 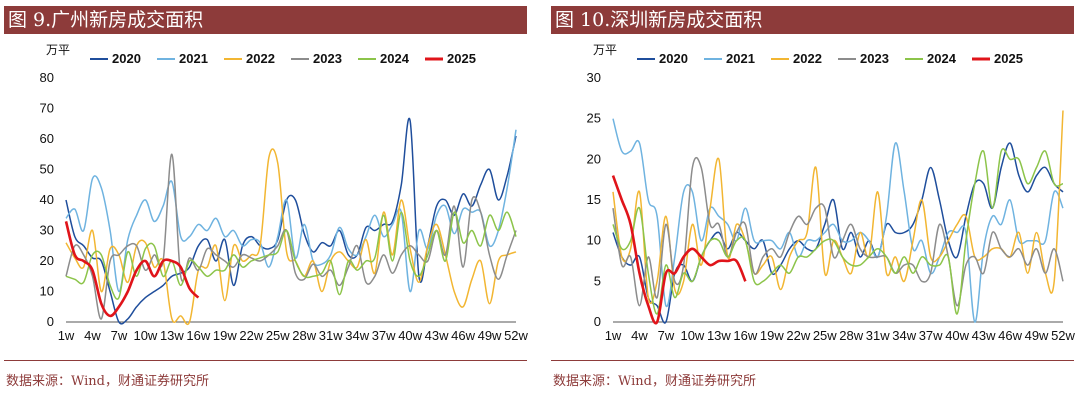 What do you see at coordinates (812, 20) in the screenshot?
I see `chart-title: 图 10.深圳新房成交面积` at bounding box center [812, 20].